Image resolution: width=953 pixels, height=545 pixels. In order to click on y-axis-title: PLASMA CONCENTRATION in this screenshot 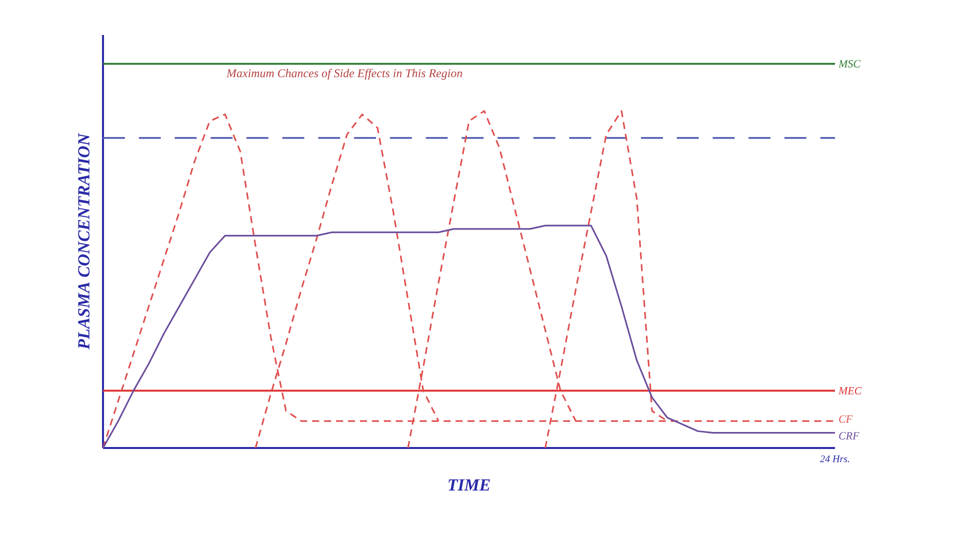, I will do `click(84, 241)`.